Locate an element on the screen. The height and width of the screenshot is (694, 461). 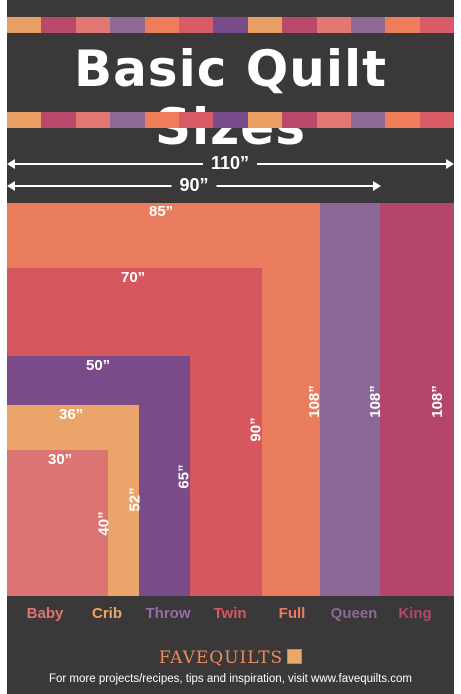
brand-name: FAVEQUILTS is located at coordinates (221, 658).